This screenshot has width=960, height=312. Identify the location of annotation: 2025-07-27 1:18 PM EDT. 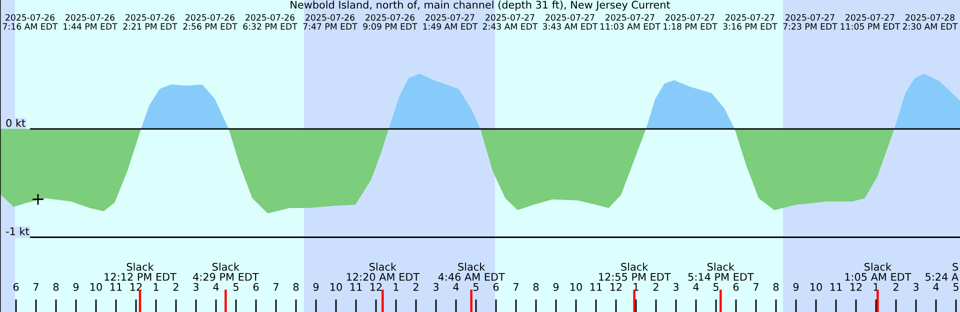
(691, 22).